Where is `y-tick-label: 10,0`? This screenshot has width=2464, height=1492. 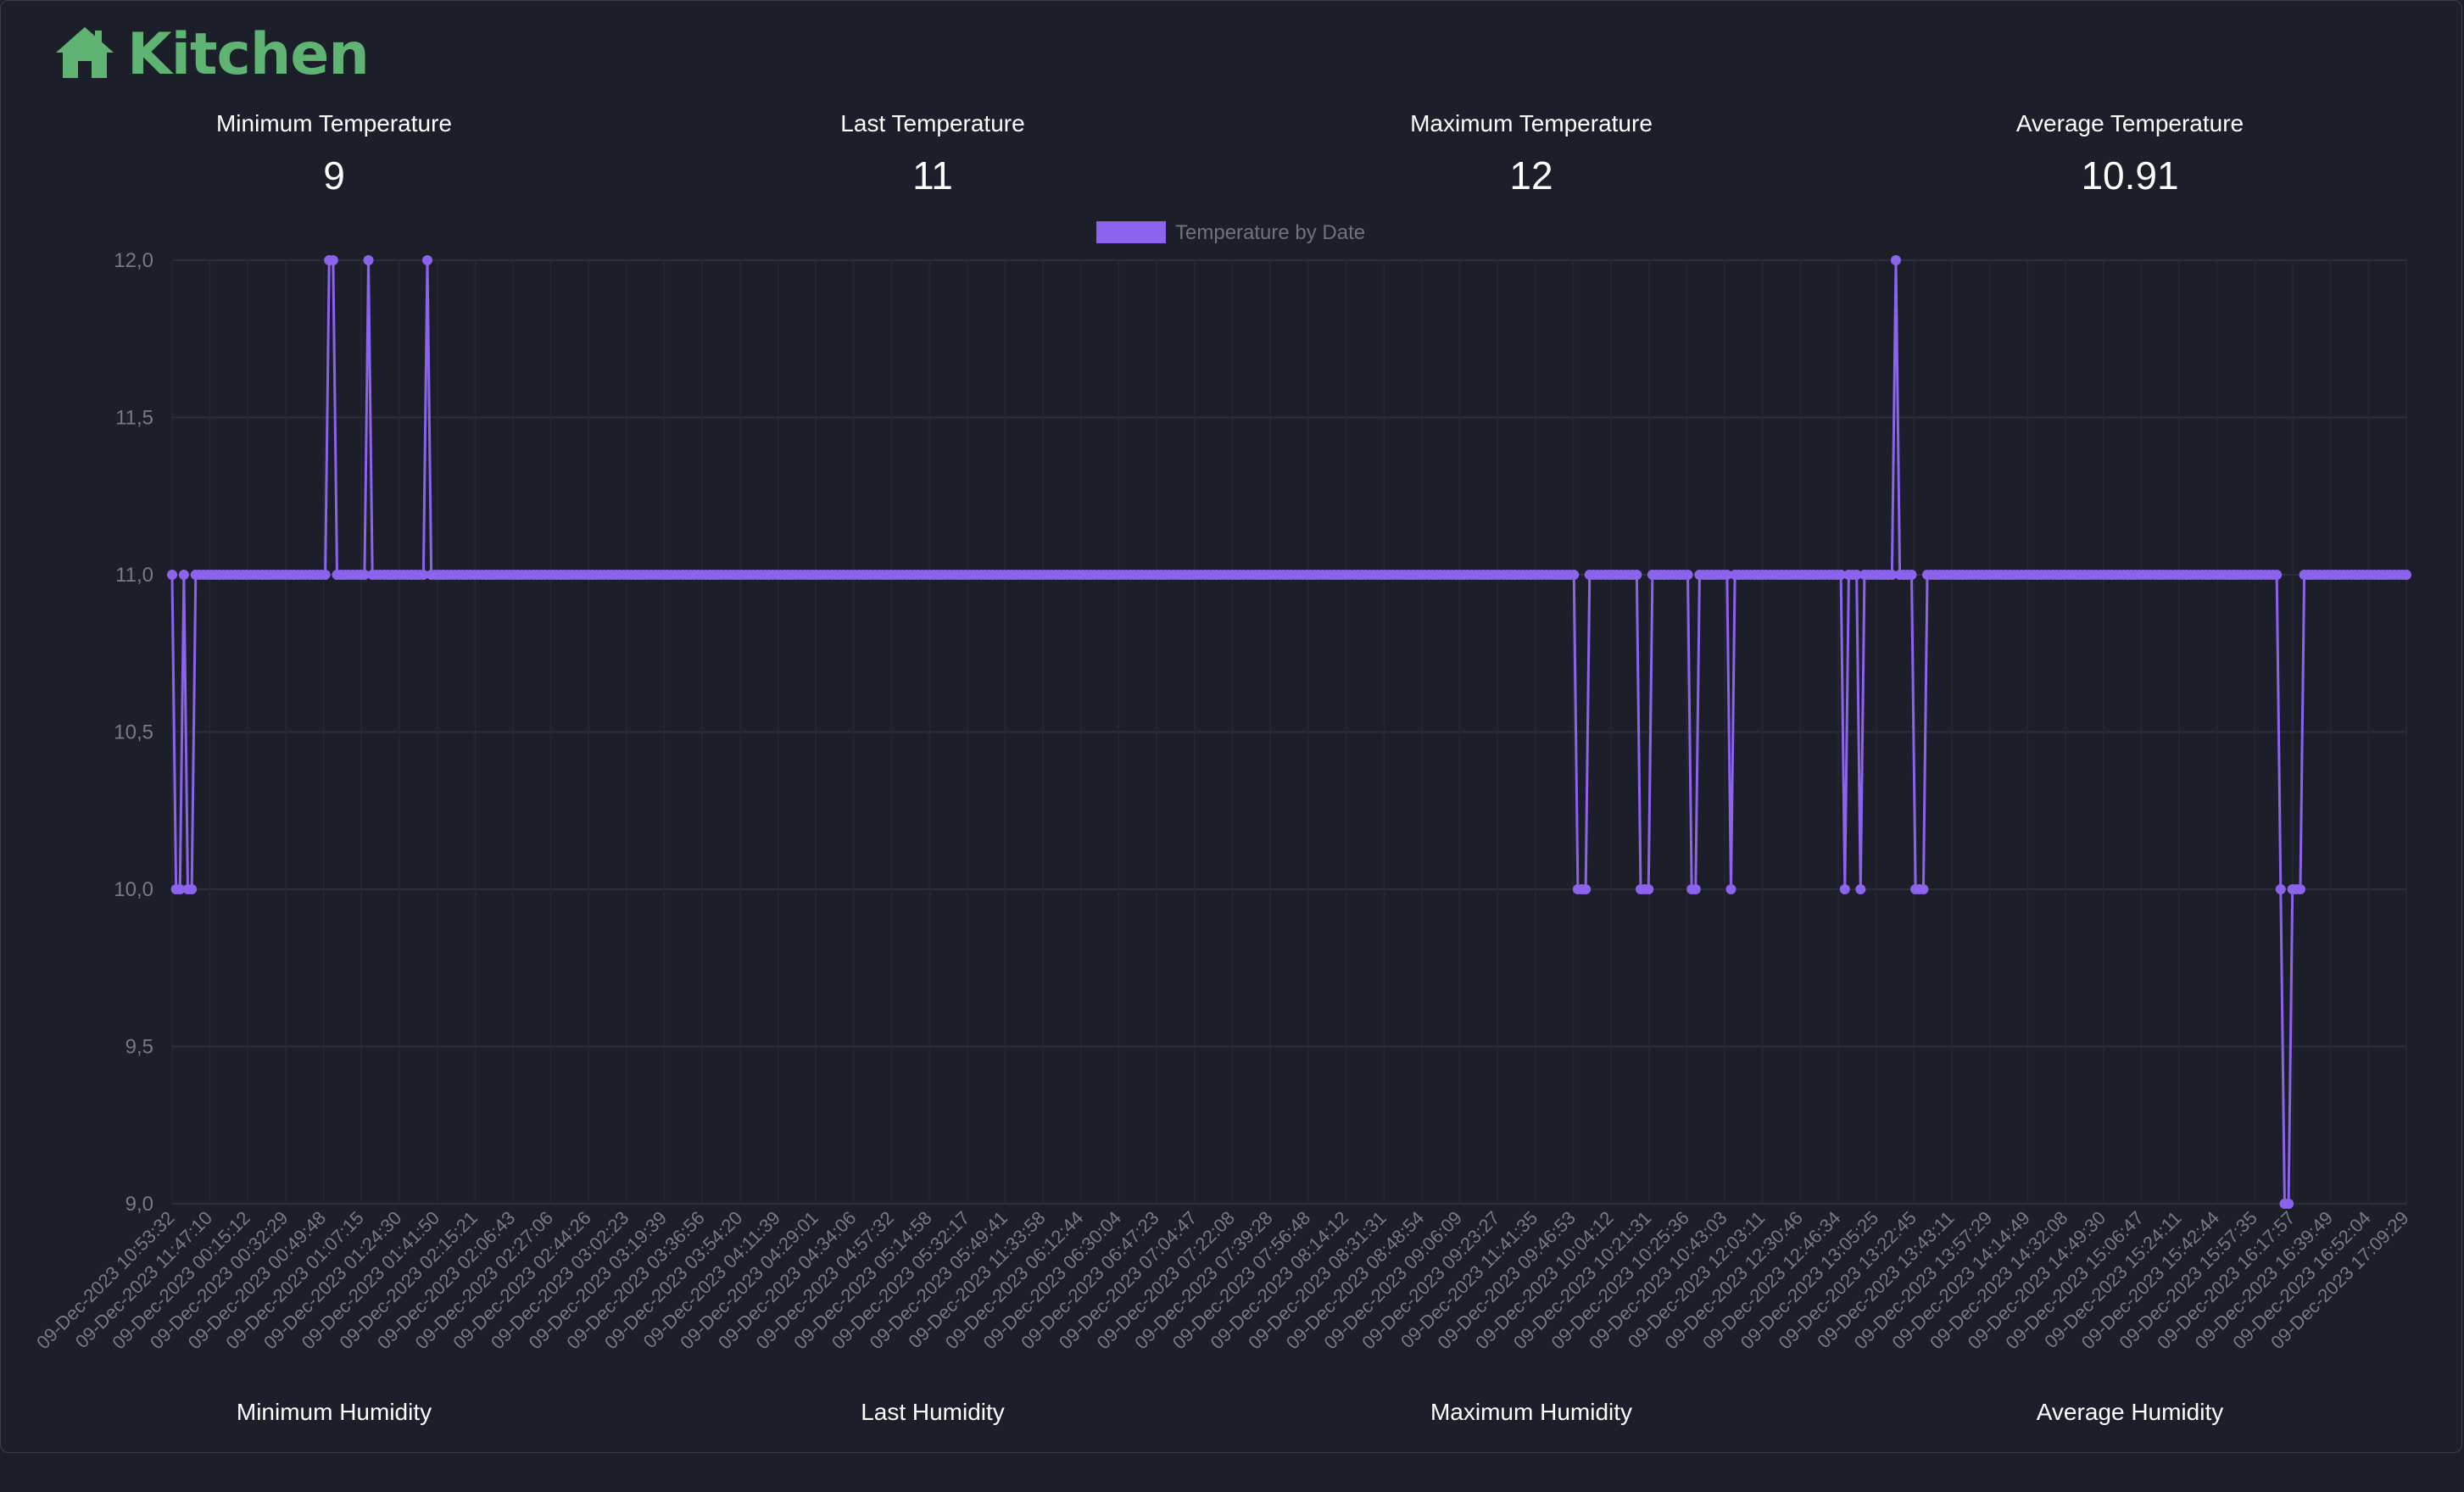 y-tick-label: 10,0 is located at coordinates (133, 889).